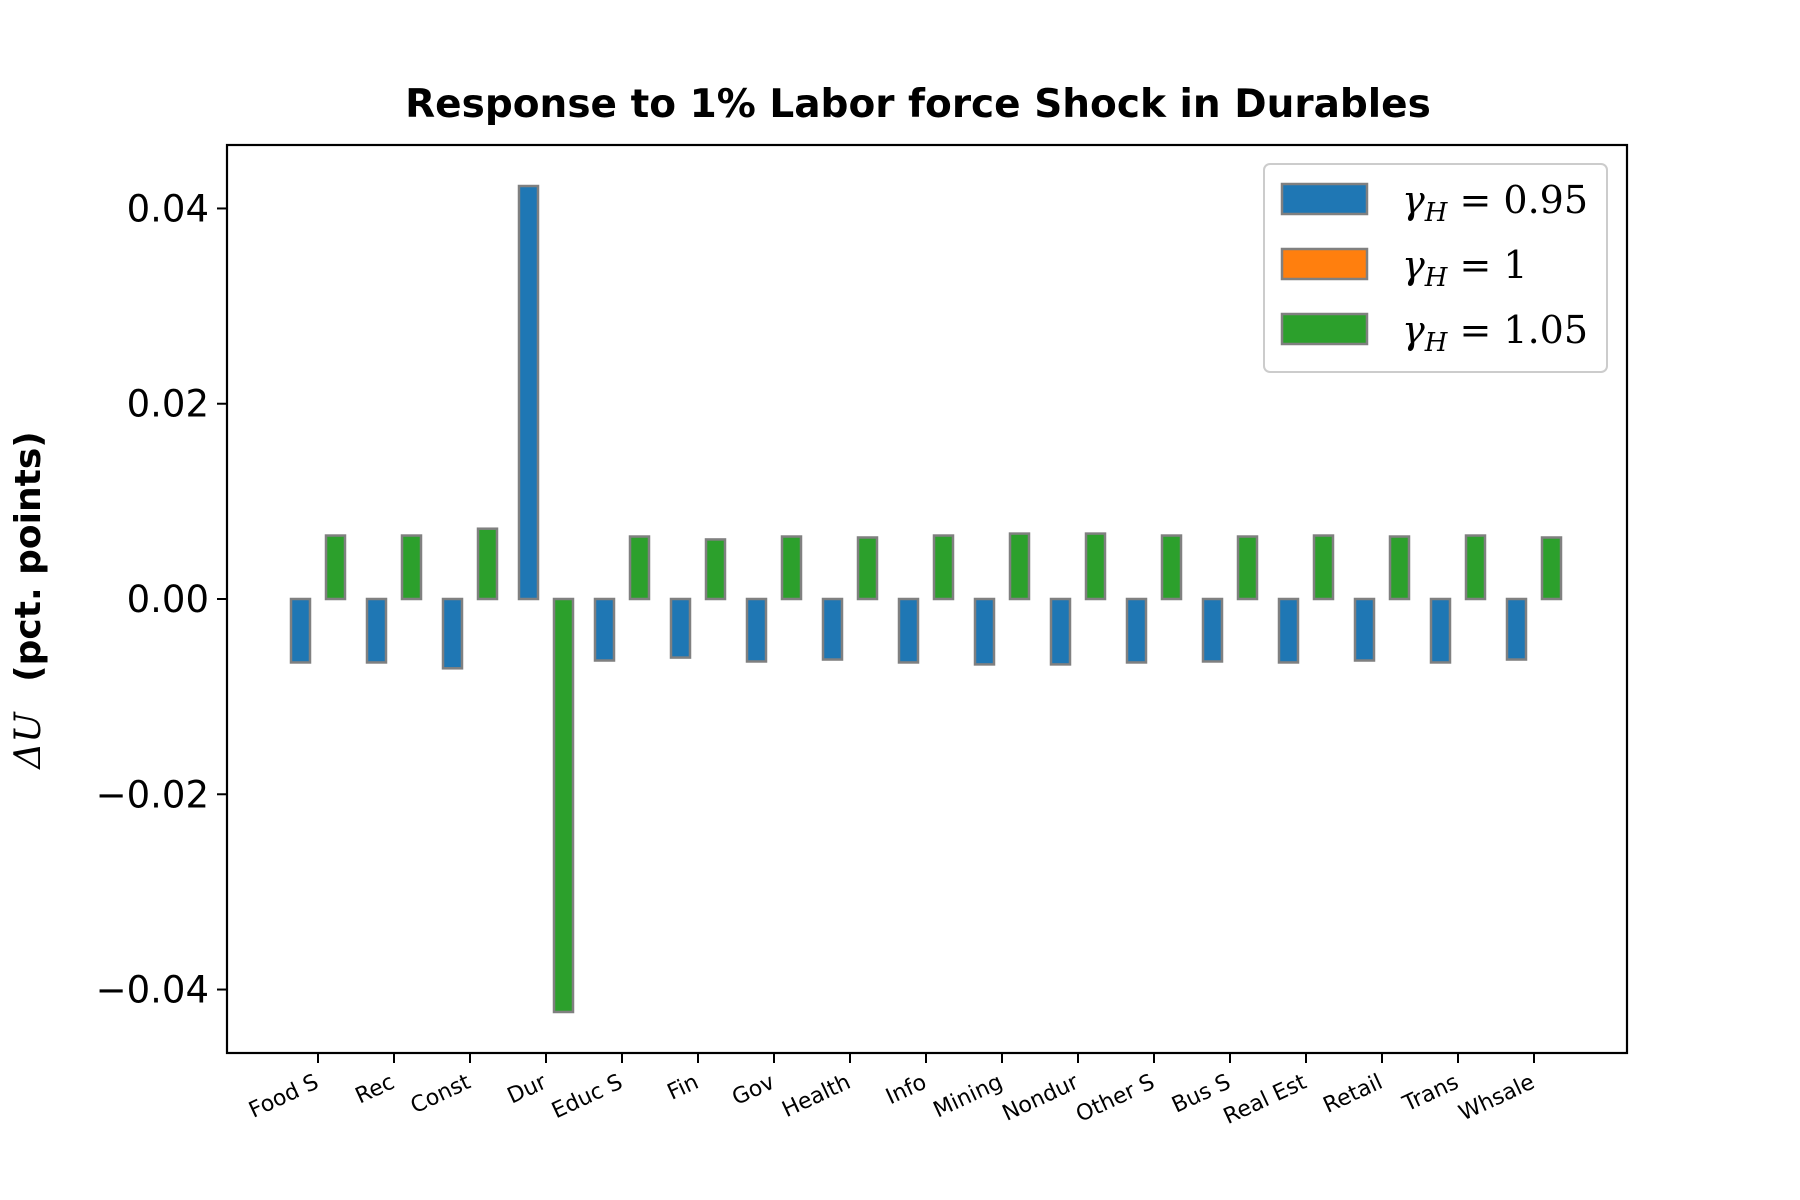  Describe the element at coordinates (1517, 200) in the screenshot. I see `legend-entry-rest: = 0.95` at that location.